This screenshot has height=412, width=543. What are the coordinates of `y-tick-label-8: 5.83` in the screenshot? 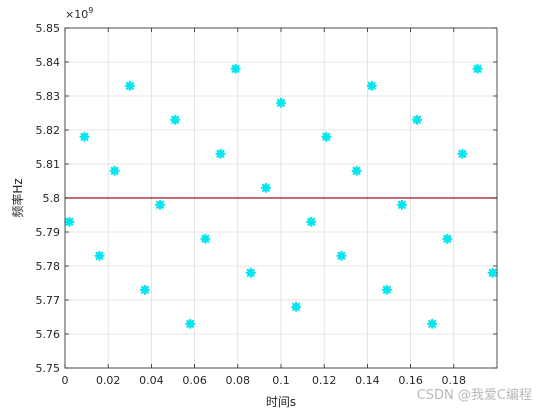 It's located at (48, 96).